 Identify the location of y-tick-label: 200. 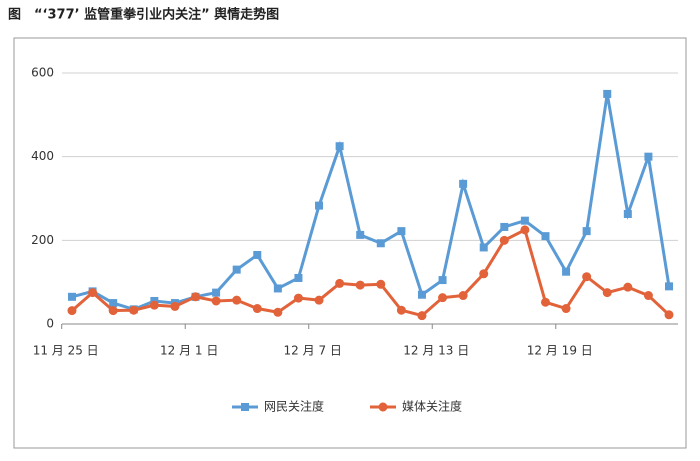
(42, 240).